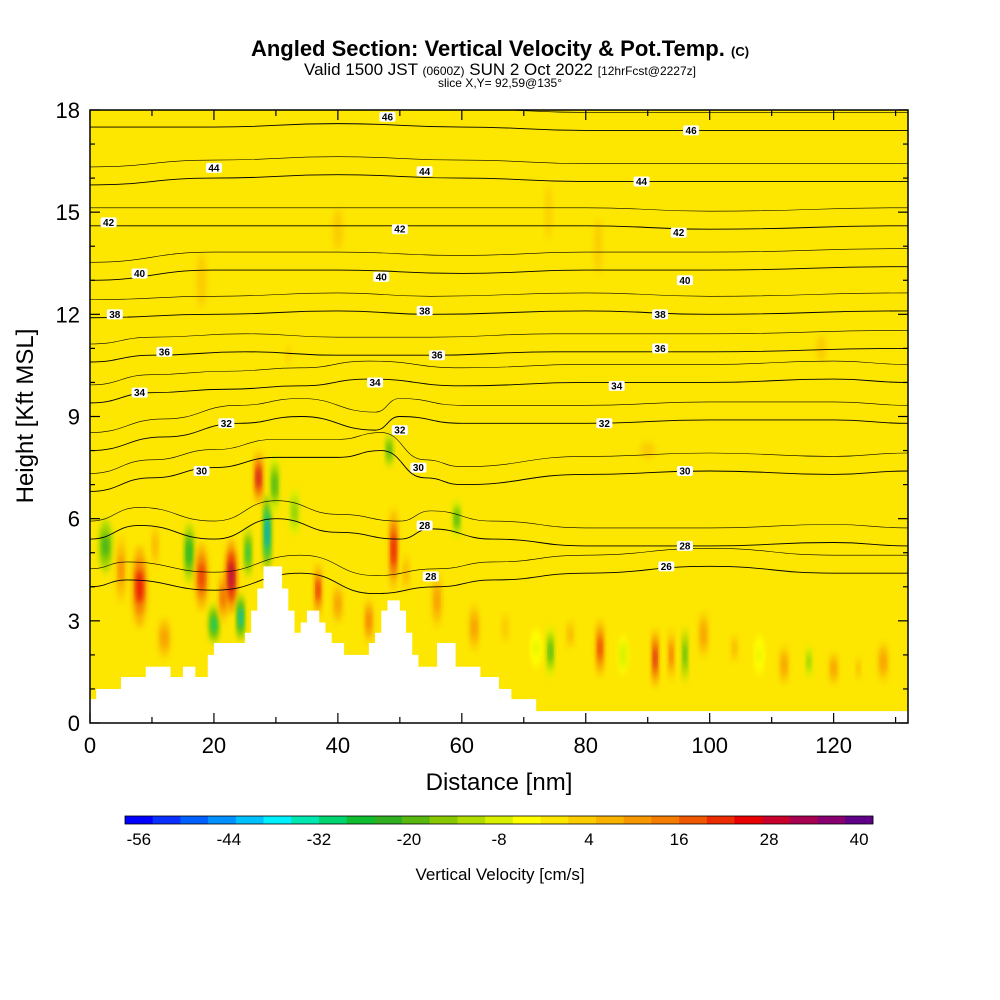 The image size is (1000, 1000). Describe the element at coordinates (400, 230) in the screenshot. I see `contour-label: 42` at that location.